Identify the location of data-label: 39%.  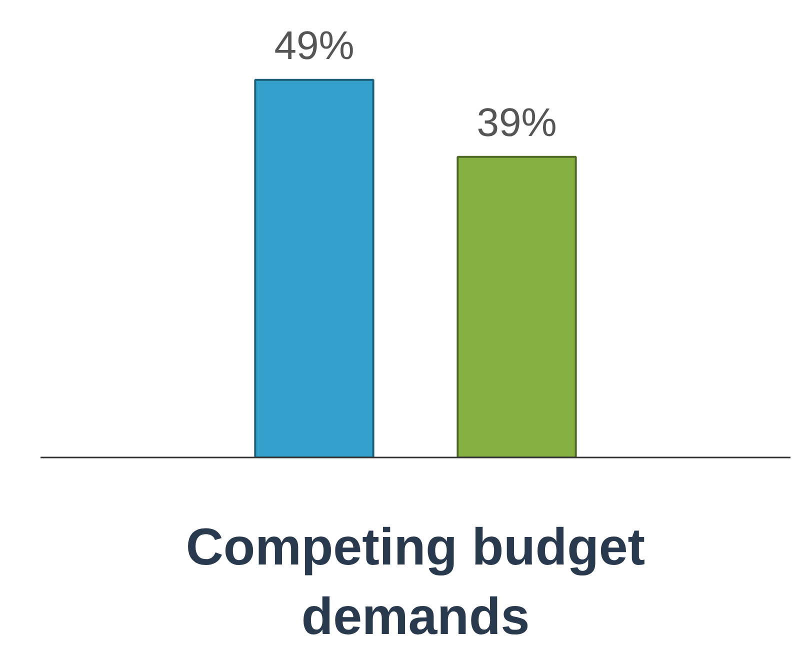
(516, 122).